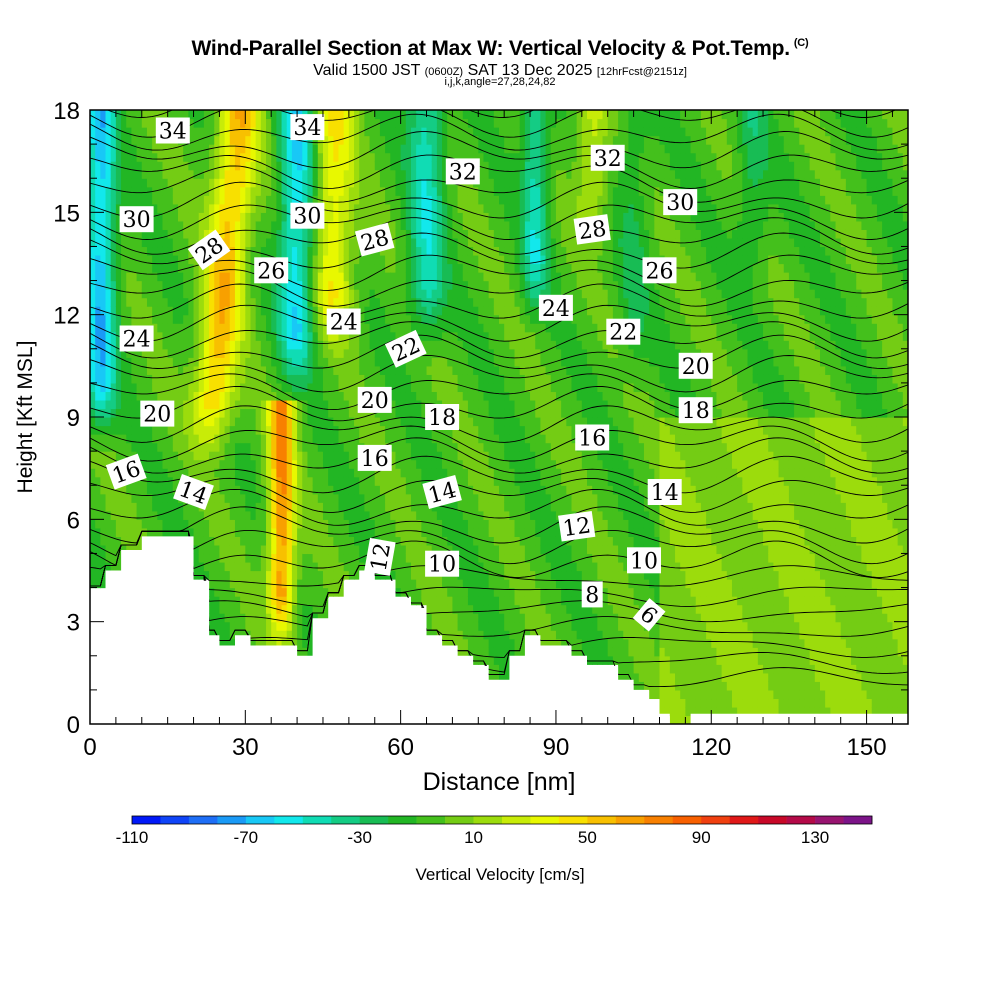 This screenshot has width=1000, height=1000. I want to click on x-tick-label: 90, so click(556, 747).